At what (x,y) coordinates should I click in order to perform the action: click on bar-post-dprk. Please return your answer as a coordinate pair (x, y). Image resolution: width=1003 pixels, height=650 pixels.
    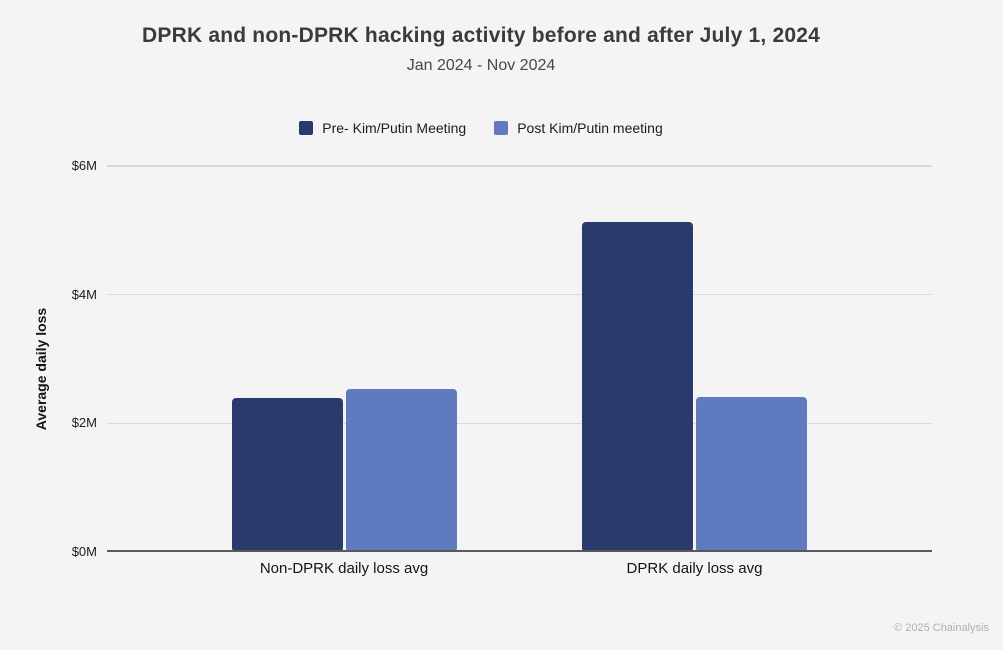
    Looking at the image, I should click on (751, 474).